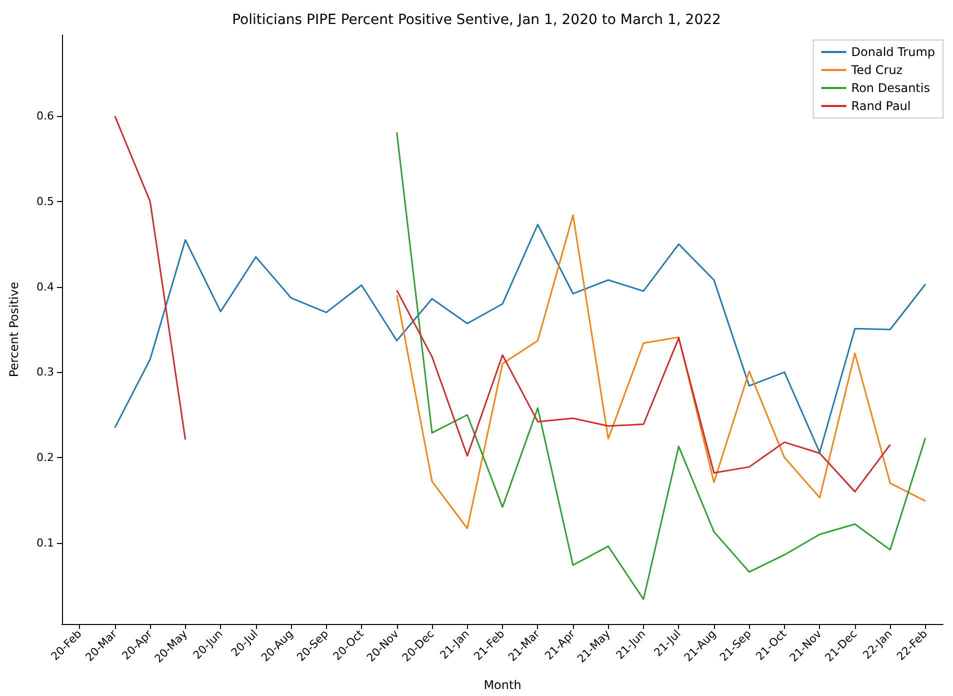  What do you see at coordinates (503, 685) in the screenshot?
I see `x-axis-title: Month` at bounding box center [503, 685].